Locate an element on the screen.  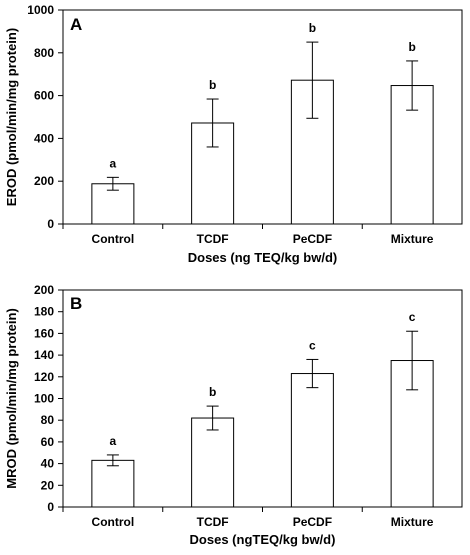
panel-b-letter: B is located at coordinates (76, 303).